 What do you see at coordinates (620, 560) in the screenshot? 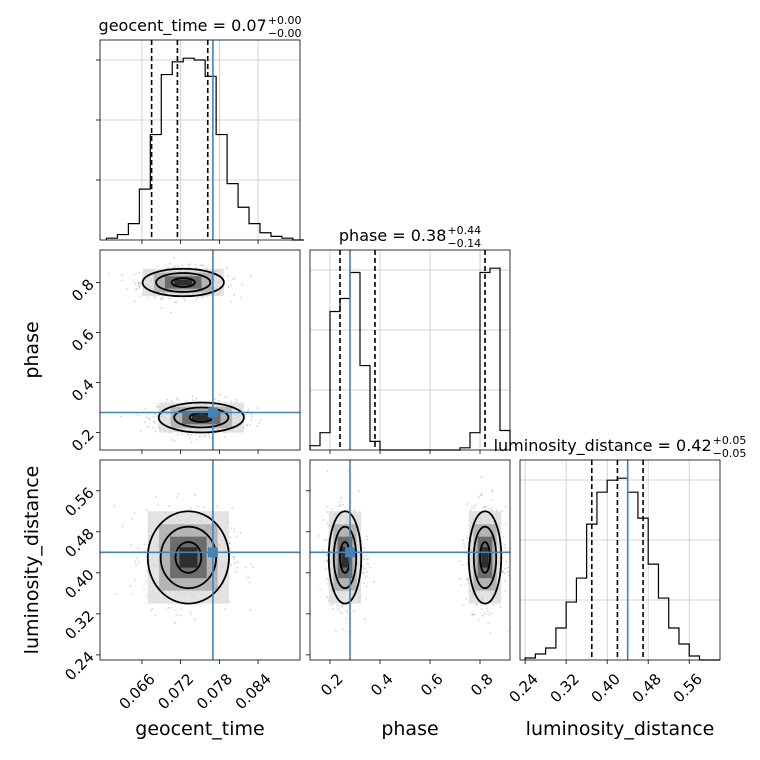
I see `panel-border` at bounding box center [620, 560].